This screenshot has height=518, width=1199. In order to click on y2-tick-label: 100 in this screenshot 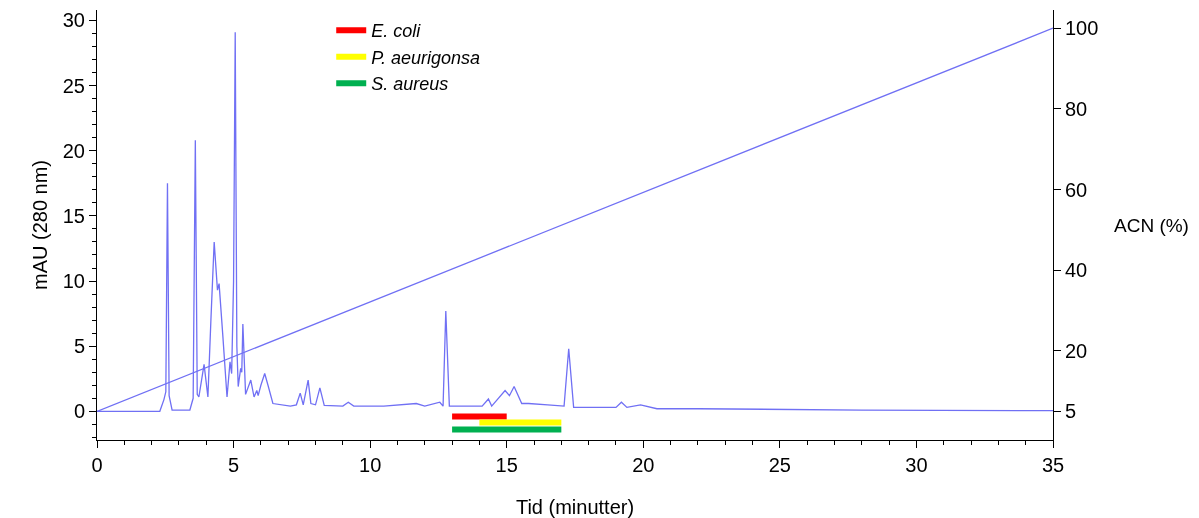, I will do `click(1082, 28)`.